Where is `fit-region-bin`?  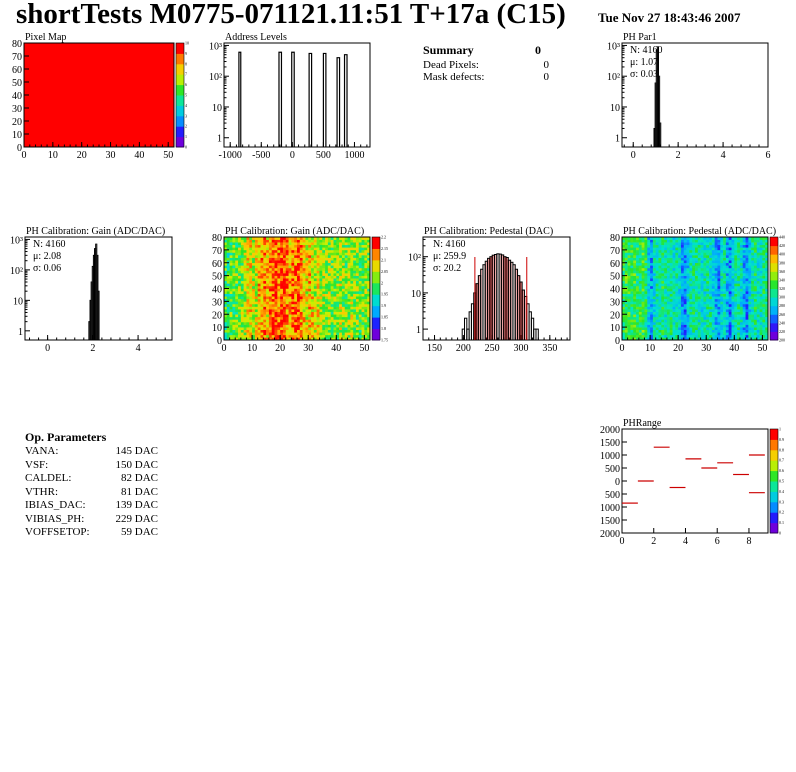
fit-region-bin is located at coordinates (511, 301).